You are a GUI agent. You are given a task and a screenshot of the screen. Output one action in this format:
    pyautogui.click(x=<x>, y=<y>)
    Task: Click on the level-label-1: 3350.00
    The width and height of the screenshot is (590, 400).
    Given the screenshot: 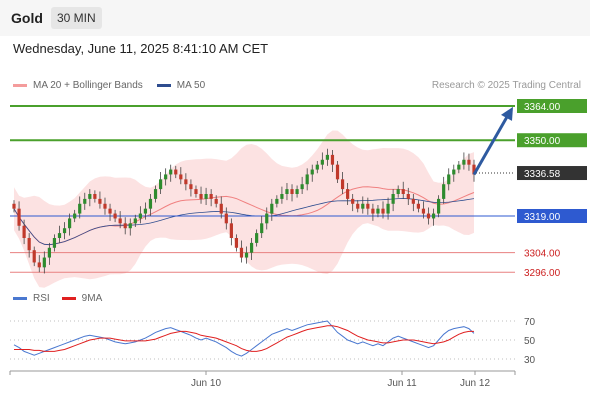 What is the action you would take?
    pyautogui.click(x=542, y=141)
    